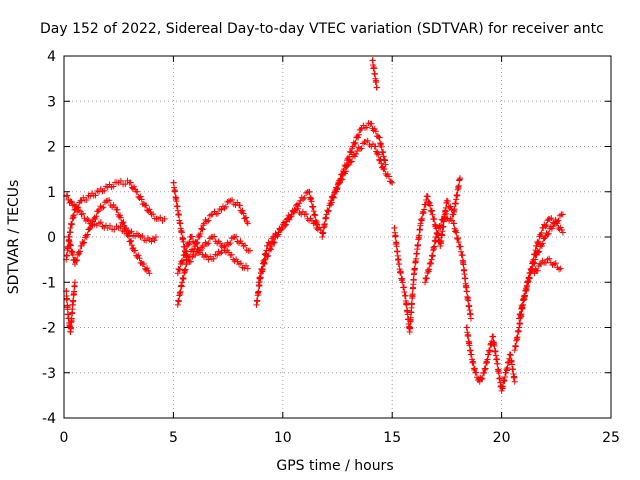 The image size is (640, 480). I want to click on series-trace-f, so click(213, 255).